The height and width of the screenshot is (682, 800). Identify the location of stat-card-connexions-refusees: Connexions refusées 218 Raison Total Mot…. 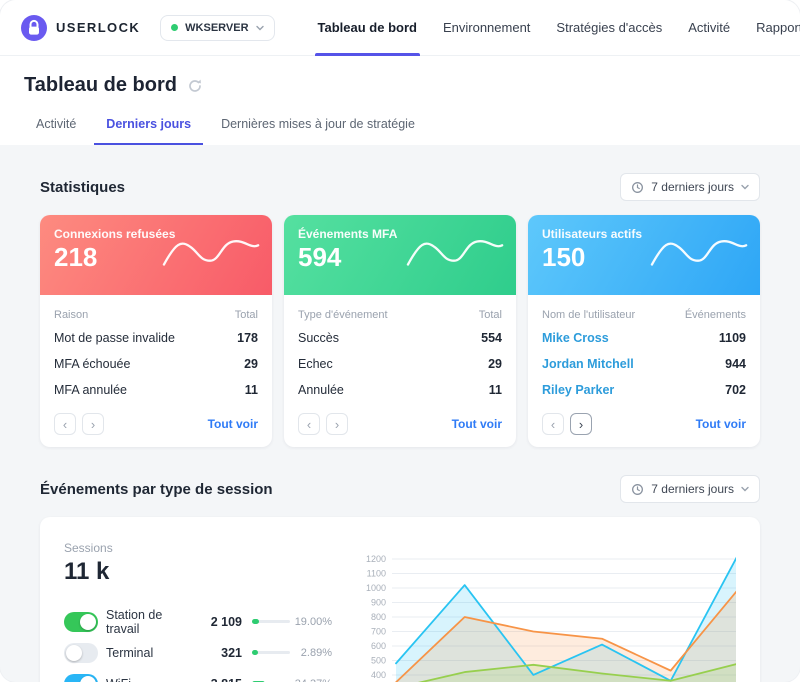
(156, 331).